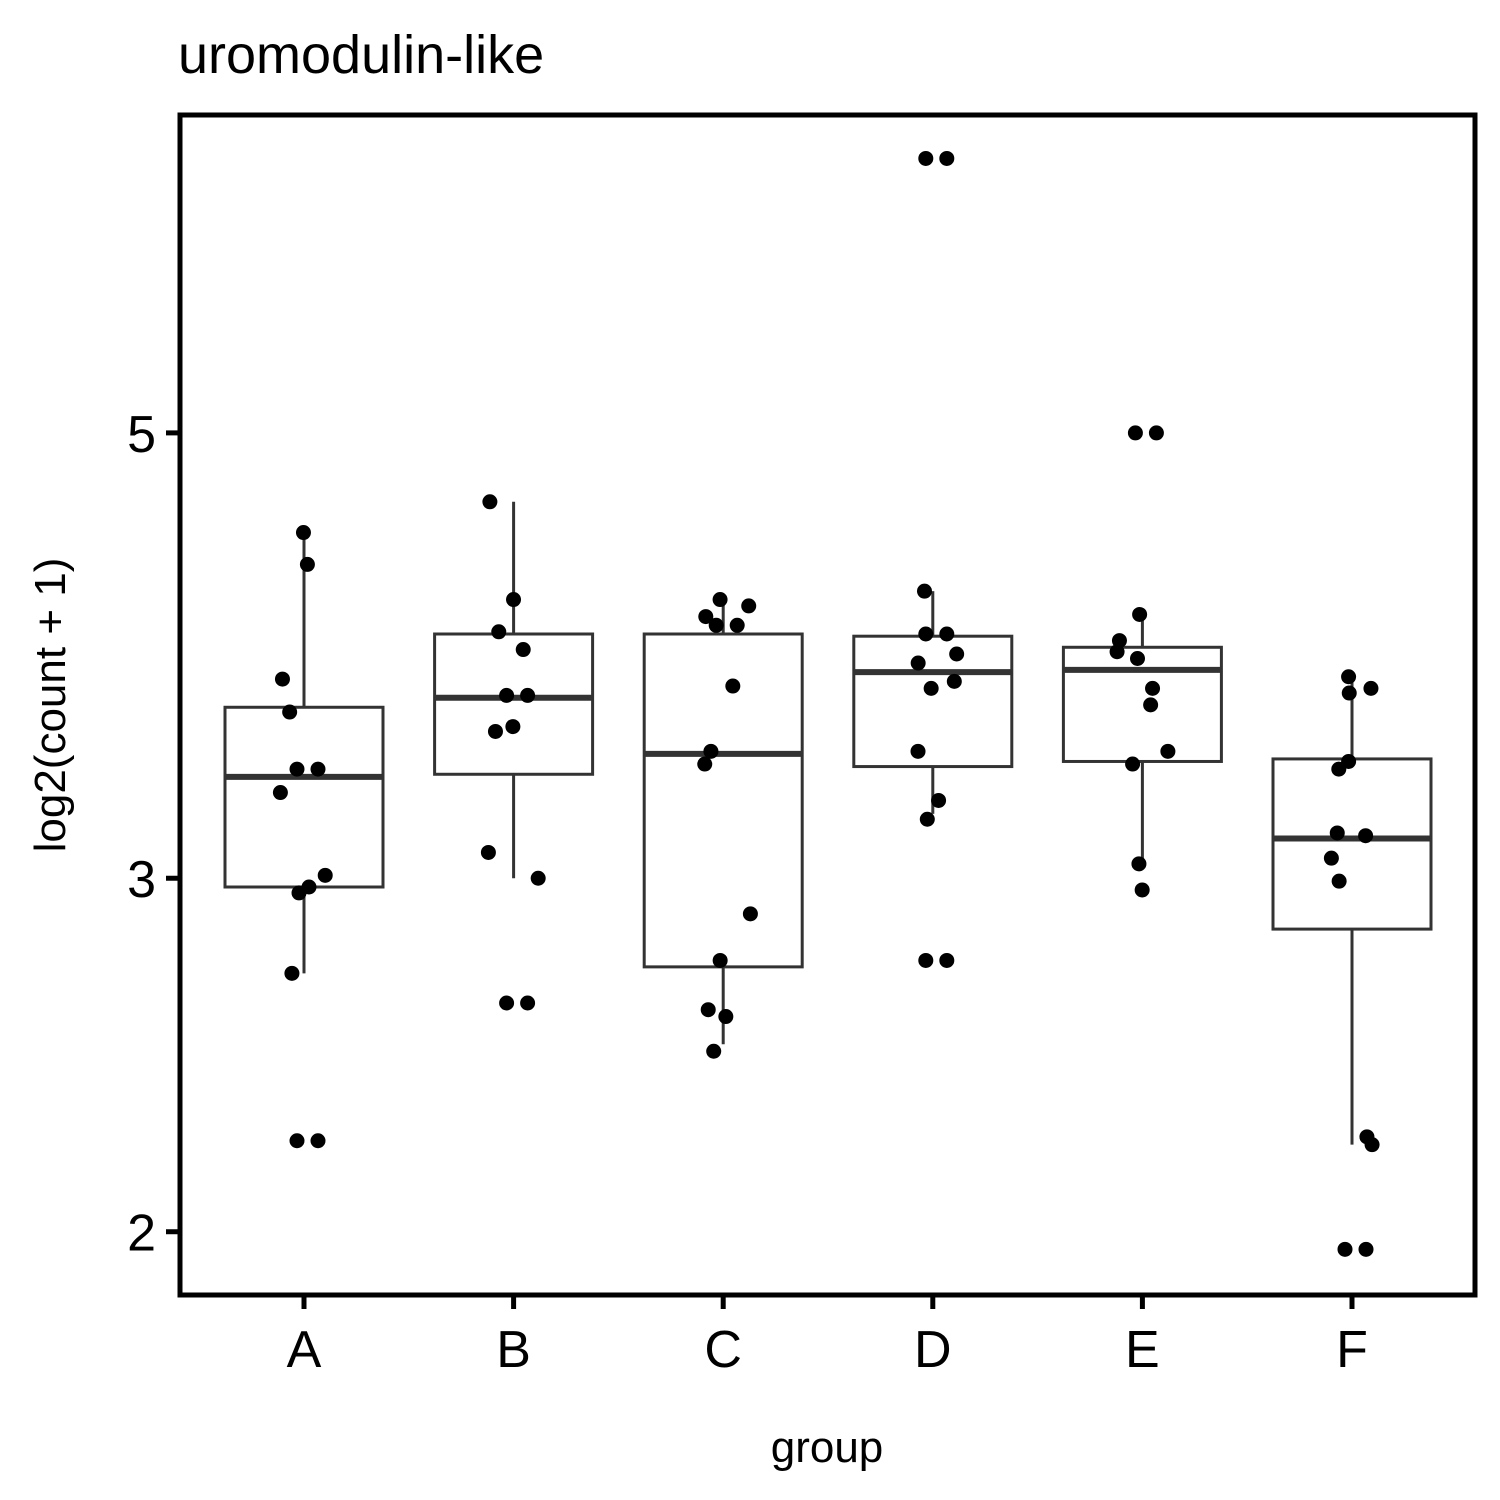 The image size is (1500, 1500). What do you see at coordinates (50, 705) in the screenshot?
I see `y-axis-title: log2(count + 1)` at bounding box center [50, 705].